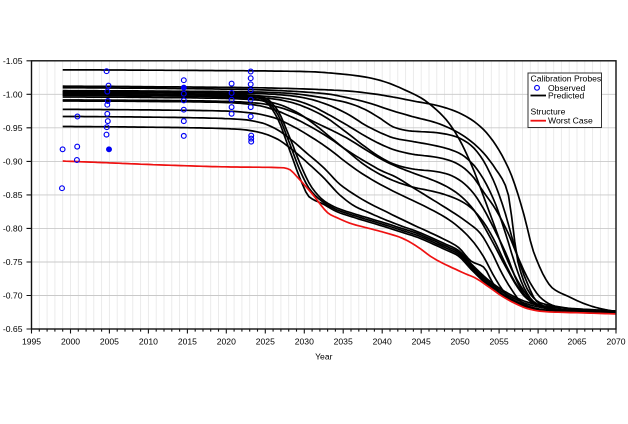 Image resolution: width=628 pixels, height=424 pixels. I want to click on svg-text: Observed, so click(566, 88).